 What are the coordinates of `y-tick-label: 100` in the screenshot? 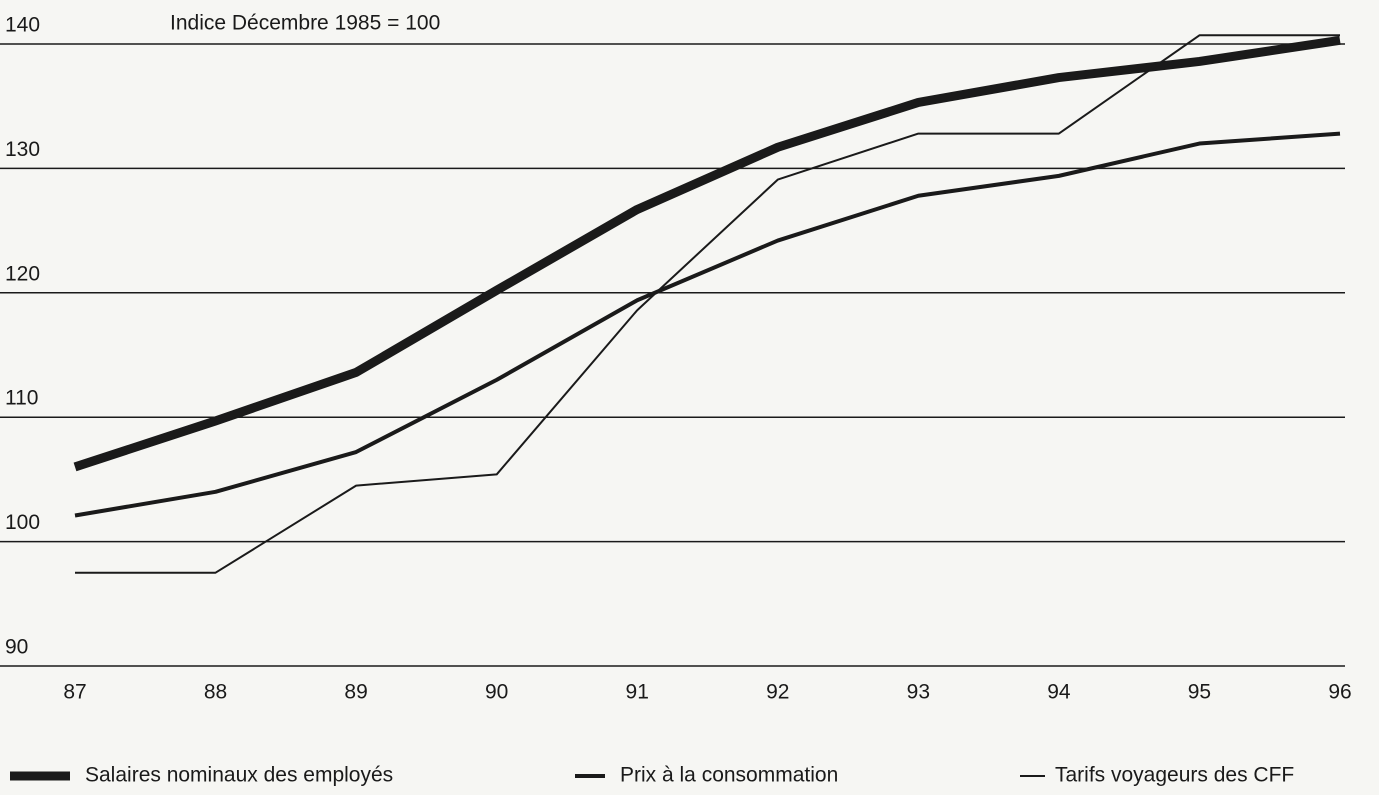 It's located at (22, 522).